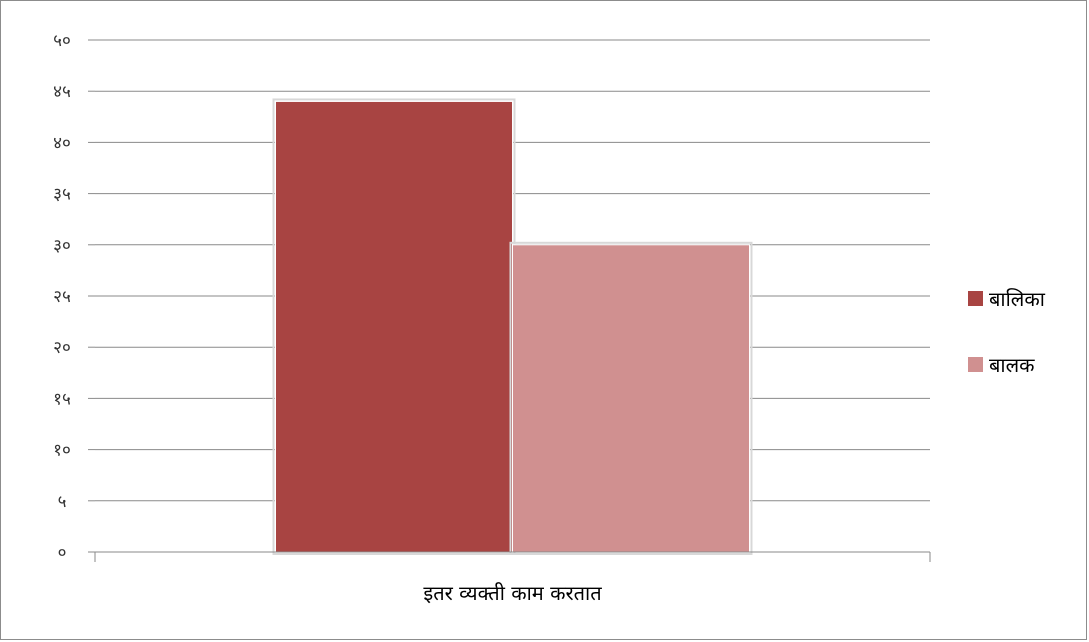 The image size is (1089, 642). I want to click on y-tick-label: ०, so click(62, 553).